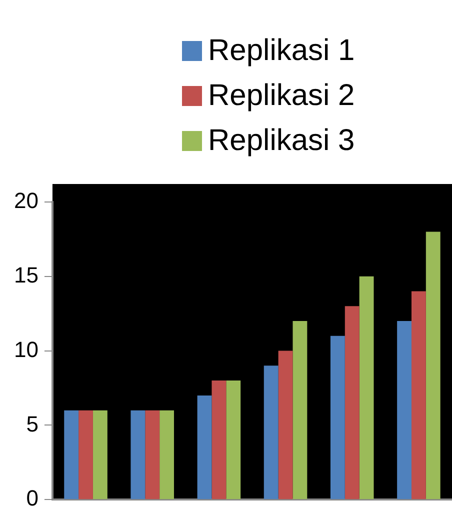 This screenshot has height=526, width=452. What do you see at coordinates (281, 96) in the screenshot?
I see `legend-label: Replikasi 2` at bounding box center [281, 96].